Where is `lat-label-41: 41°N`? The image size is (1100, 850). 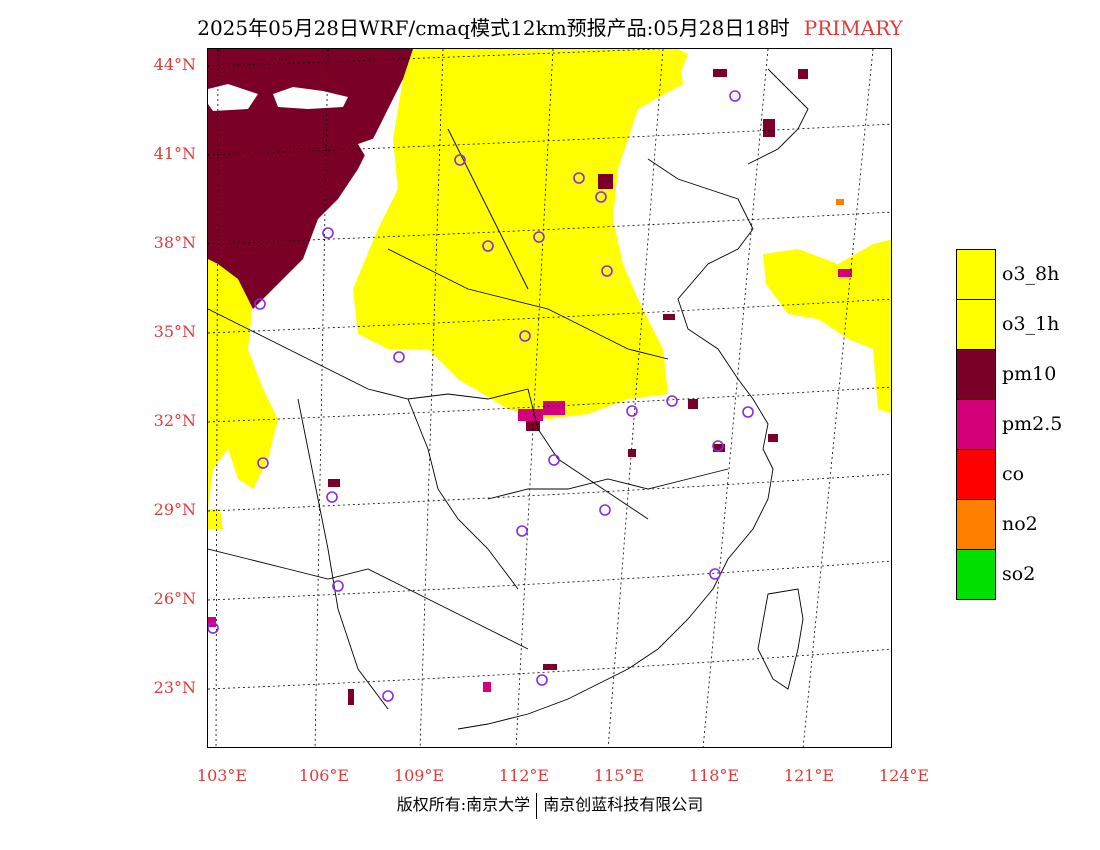
lat-label-41: 41°N is located at coordinates (174, 153).